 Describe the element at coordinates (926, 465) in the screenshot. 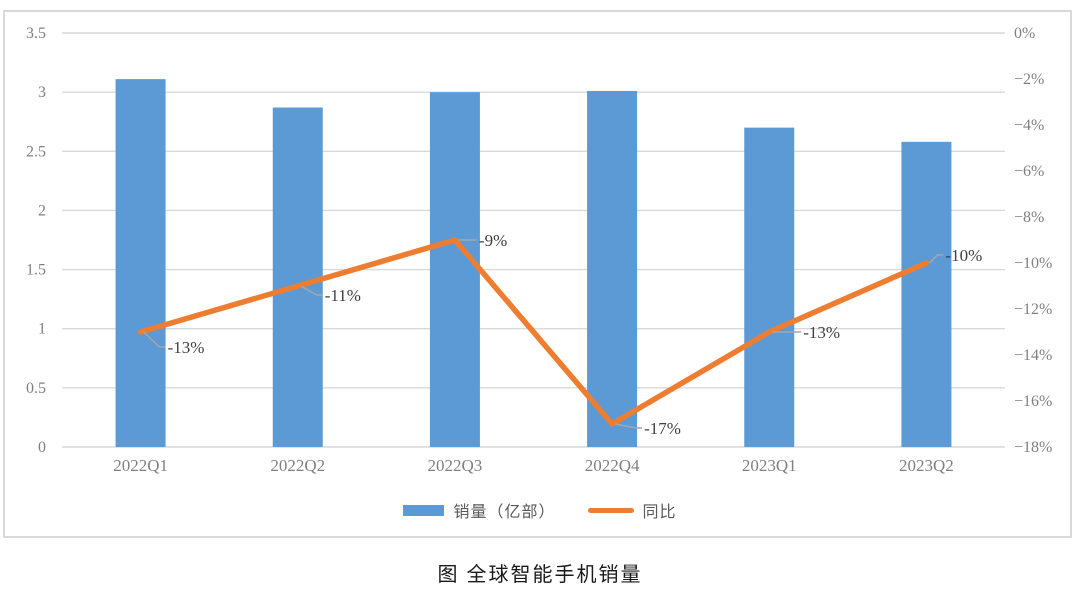

I see `x-axis-category-label: 2023Q2` at that location.